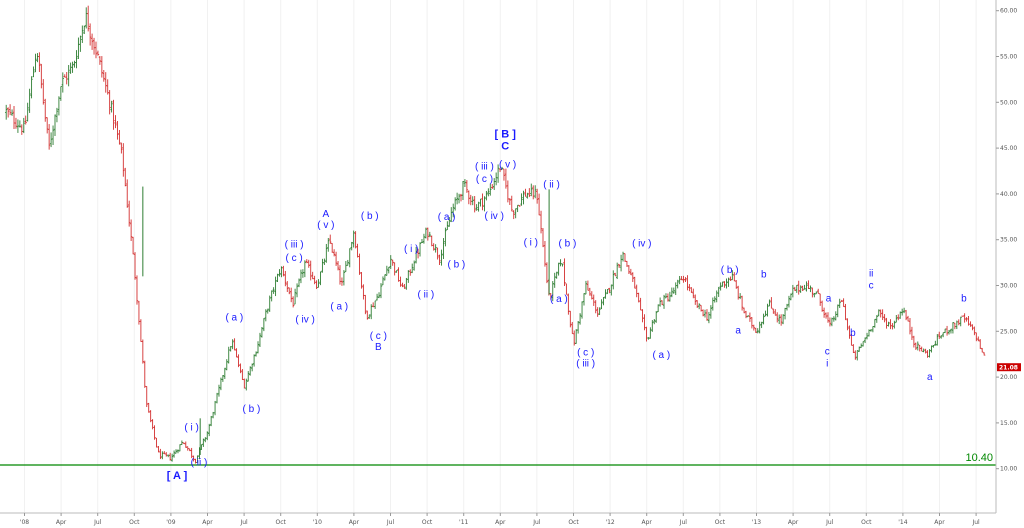 This screenshot has width=1024, height=528. Describe the element at coordinates (609, 522) in the screenshot. I see `x-tick-label: '12` at that location.